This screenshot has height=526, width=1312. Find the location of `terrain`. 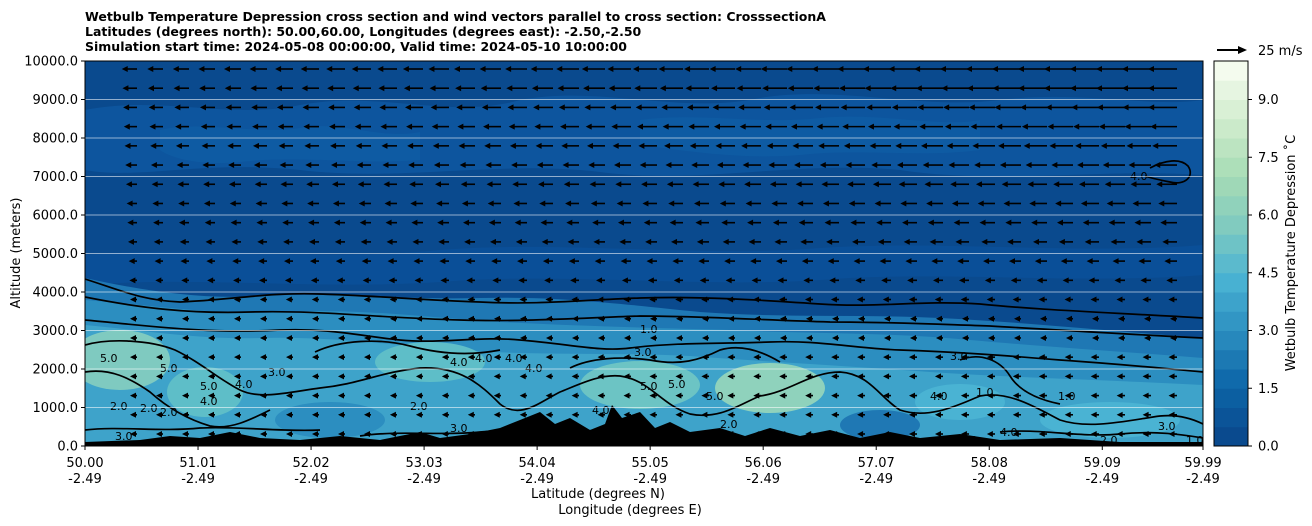

terrain is located at coordinates (644, 425).